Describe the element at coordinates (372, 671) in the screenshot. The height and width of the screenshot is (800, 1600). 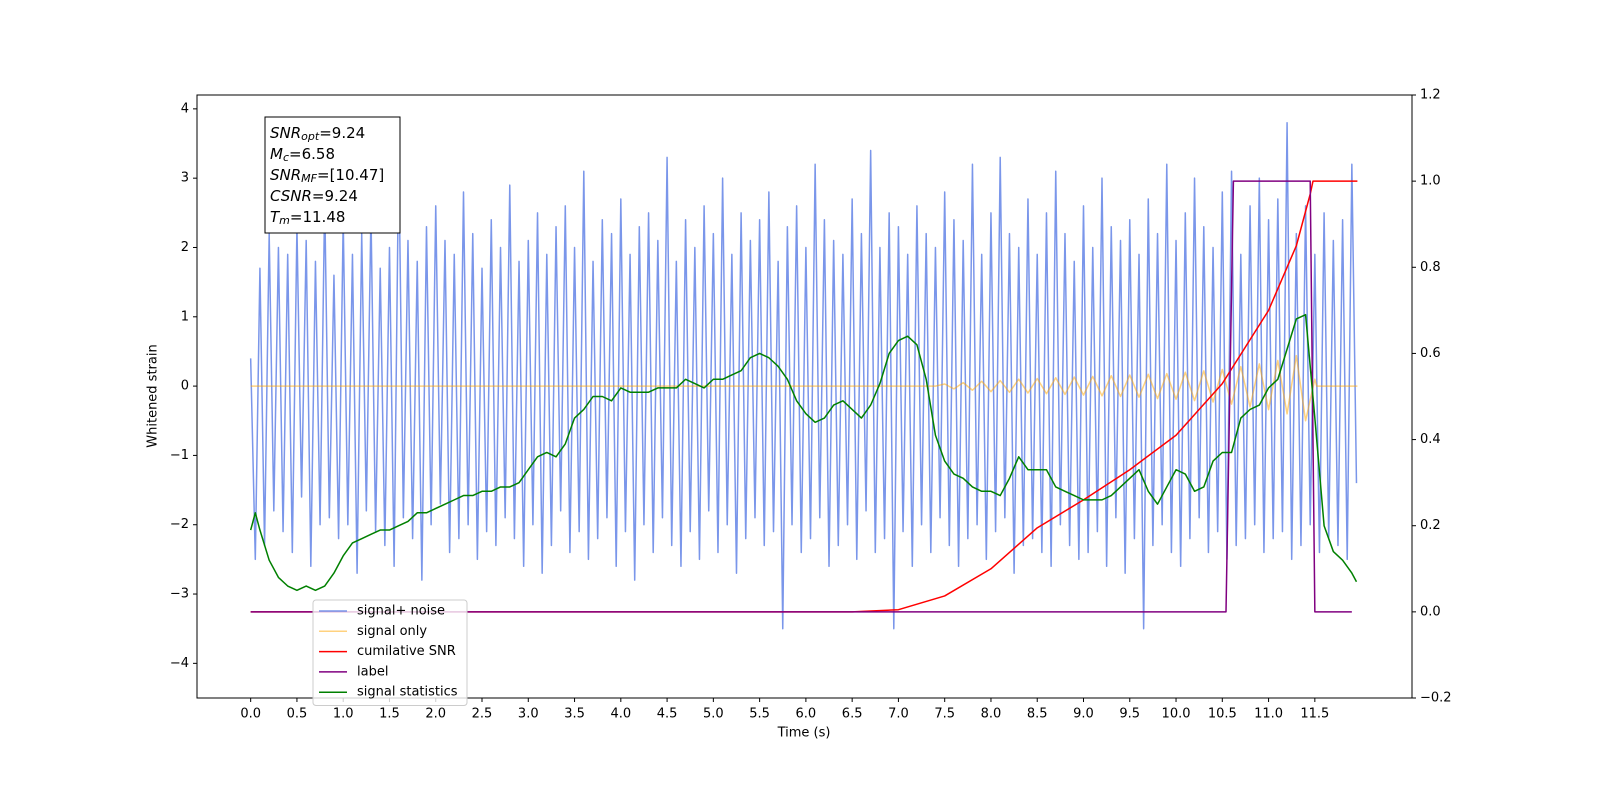
I see `legend-label: label` at that location.